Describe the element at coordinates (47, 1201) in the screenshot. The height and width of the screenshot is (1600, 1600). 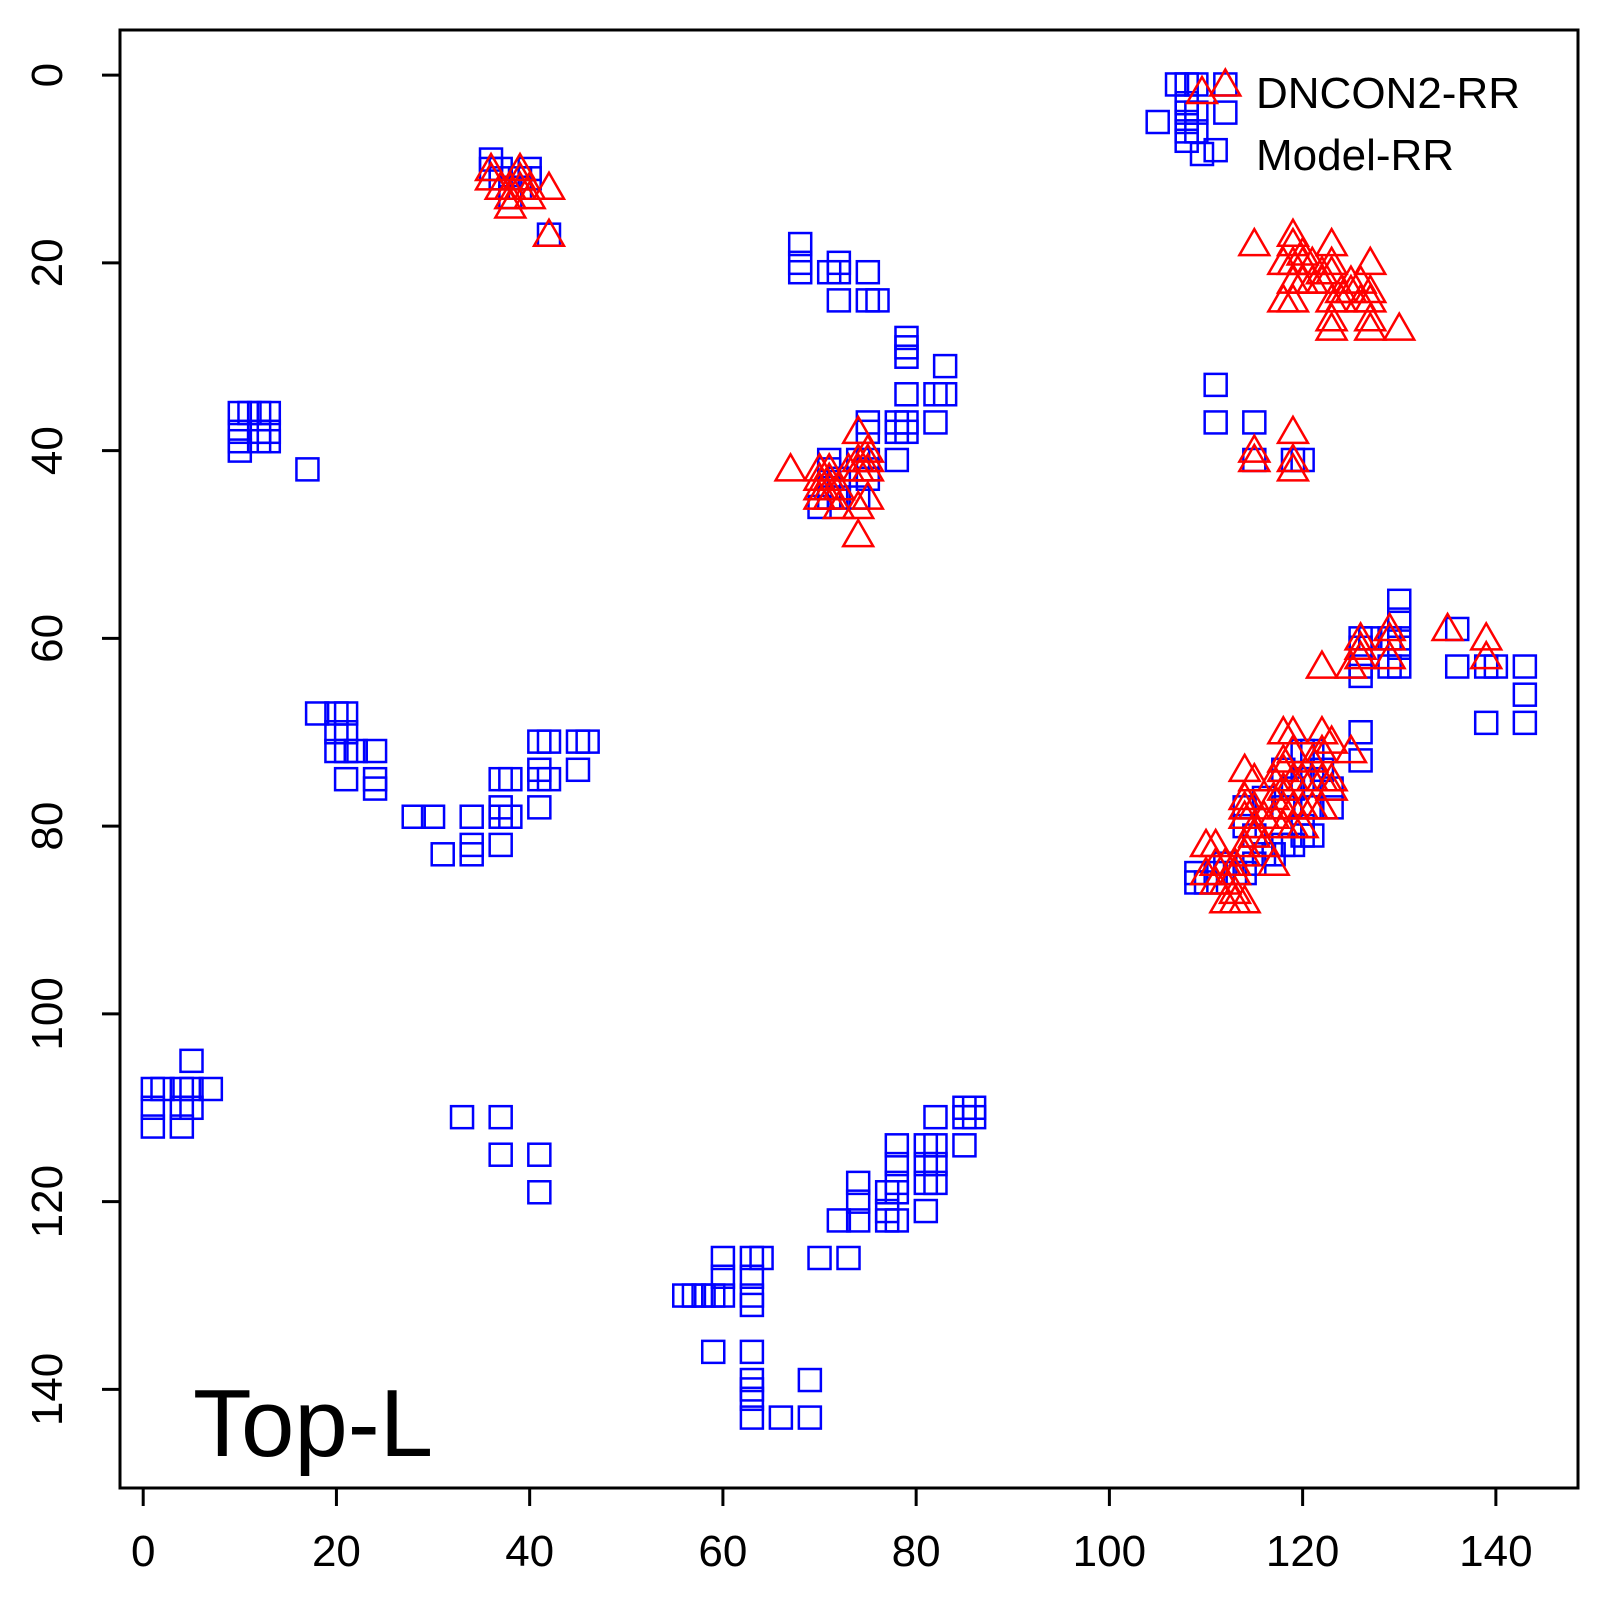
I see `y-tick-label: 120` at that location.